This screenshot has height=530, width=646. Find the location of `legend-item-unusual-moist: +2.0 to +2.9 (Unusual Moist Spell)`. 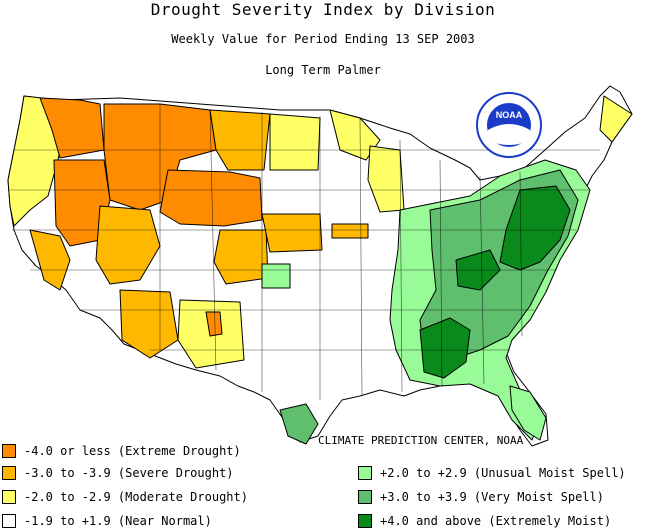

legend-item-unusual-moist: +2.0 to +2.9 (Unusual Moist Spell) is located at coordinates (492, 473).